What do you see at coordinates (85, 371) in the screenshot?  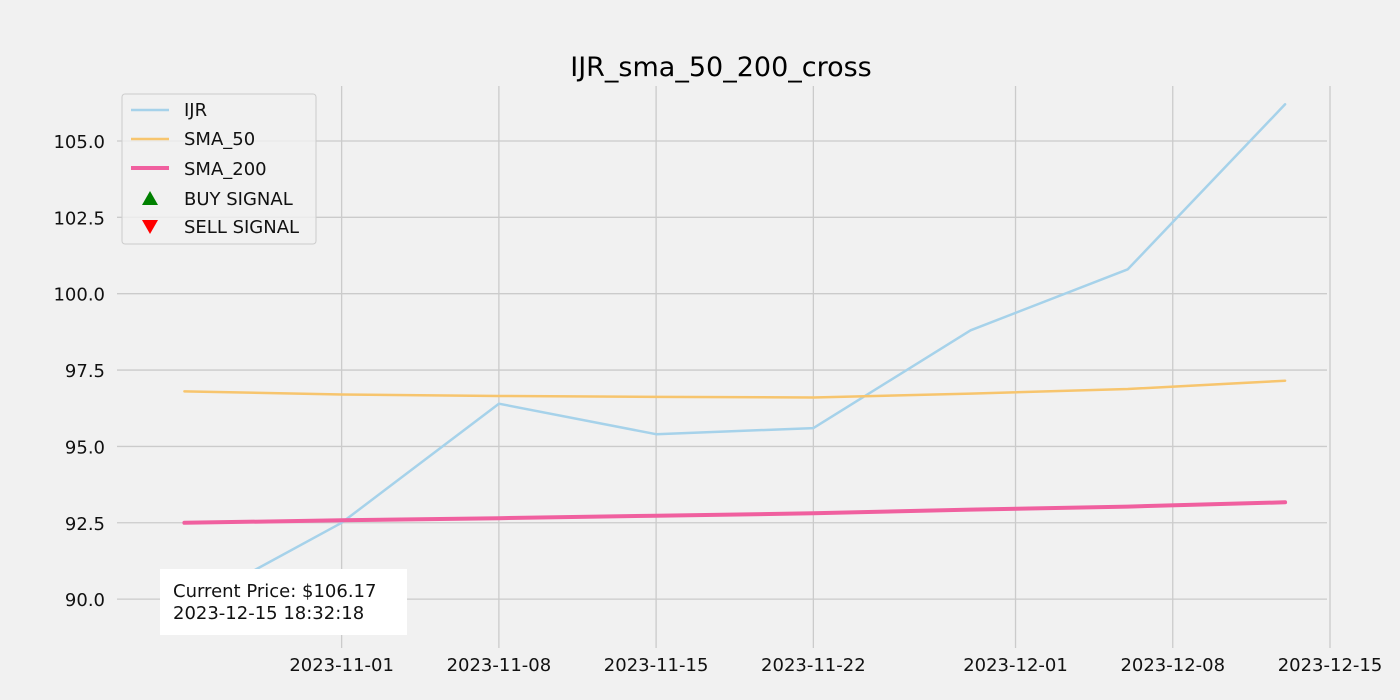 I see `y-tick-label: 97.5` at bounding box center [85, 371].